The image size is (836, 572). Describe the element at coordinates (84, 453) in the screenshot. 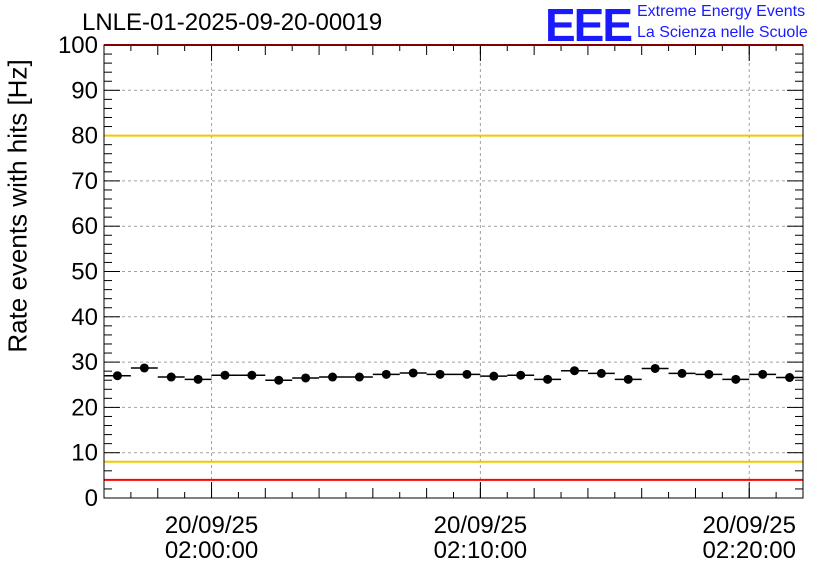

I see `y-tick-label: 10` at that location.